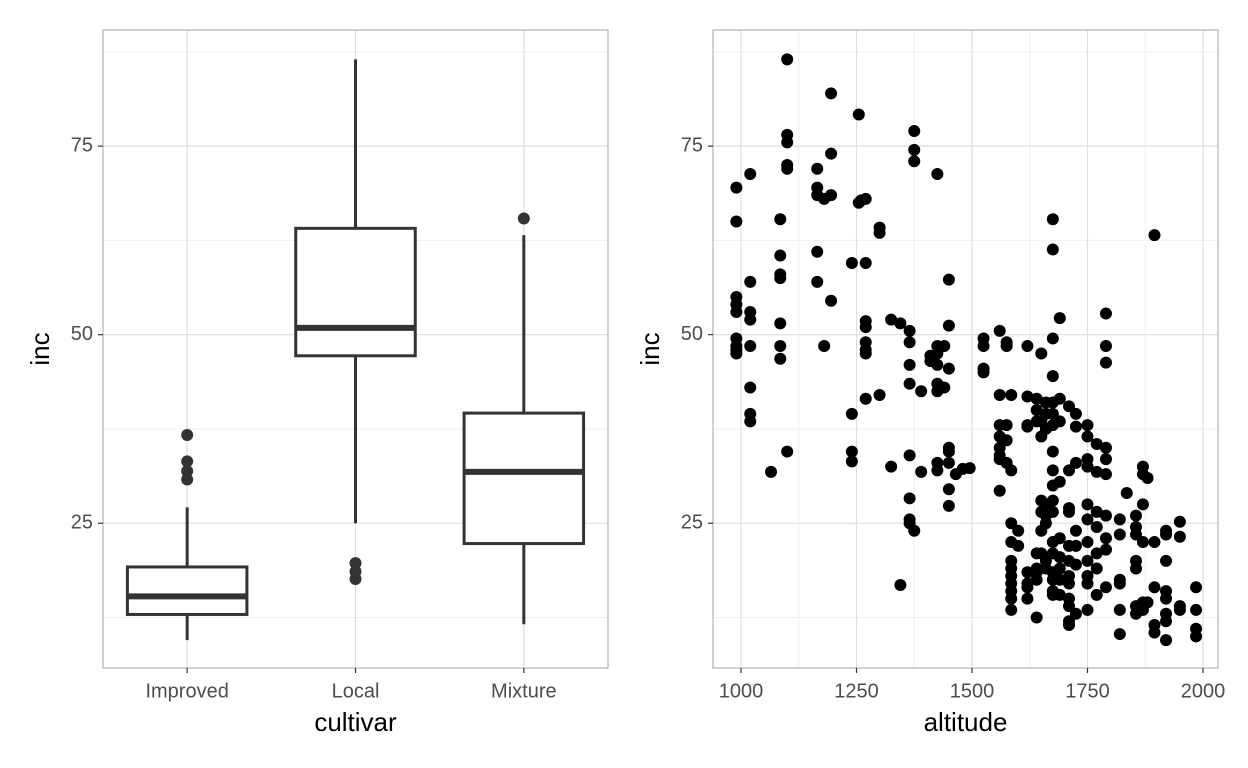 The image size is (1248, 768). Describe the element at coordinates (186, 691) in the screenshot. I see `x-tick-label: Improved` at that location.